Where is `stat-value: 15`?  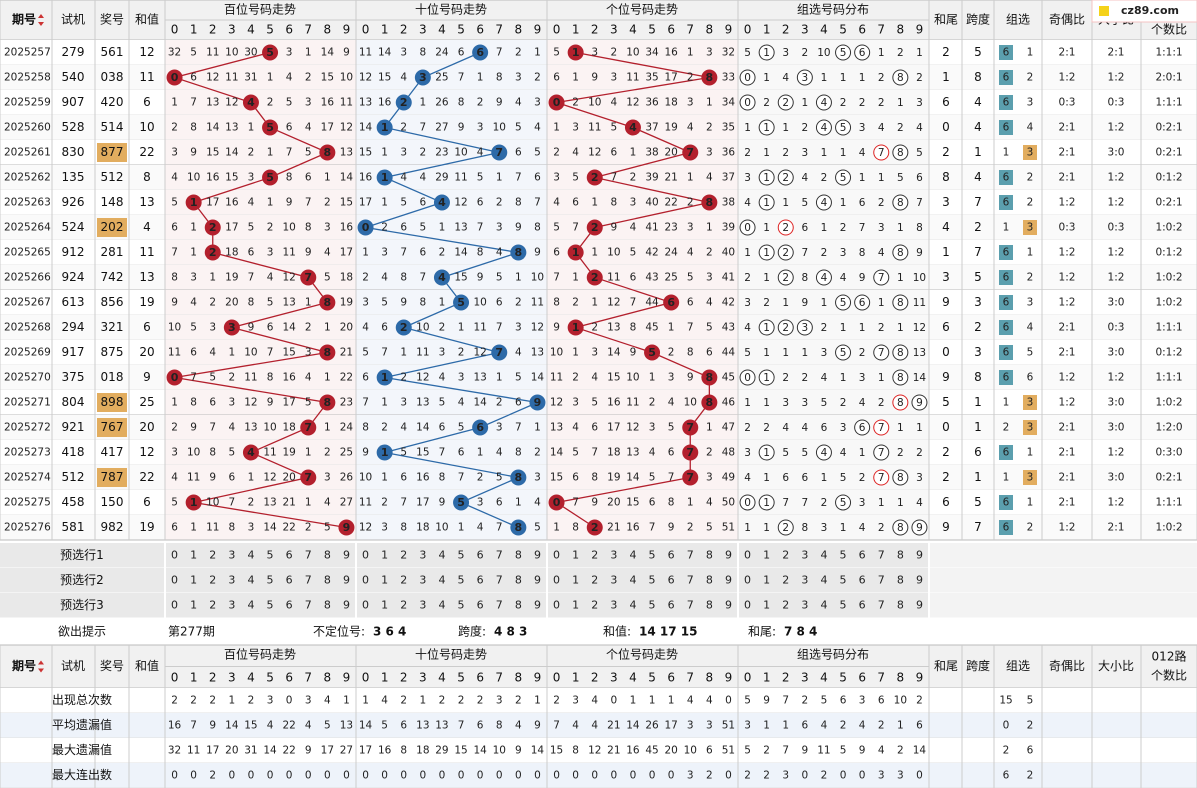 stat-value: 15 is located at coordinates (250, 726).